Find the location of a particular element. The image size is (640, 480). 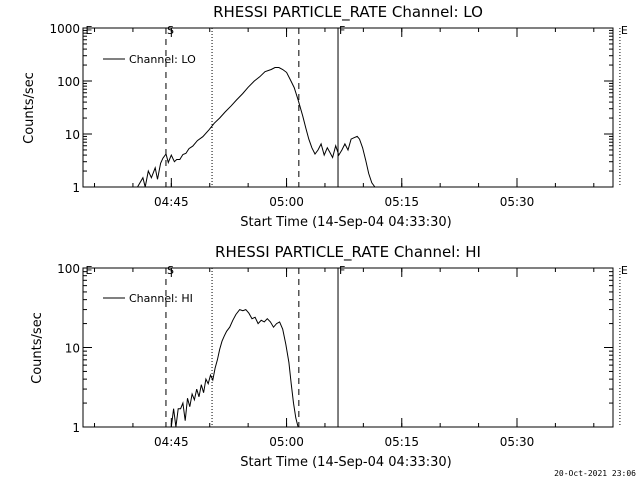

legend-label: Channel: HI is located at coordinates (161, 298).